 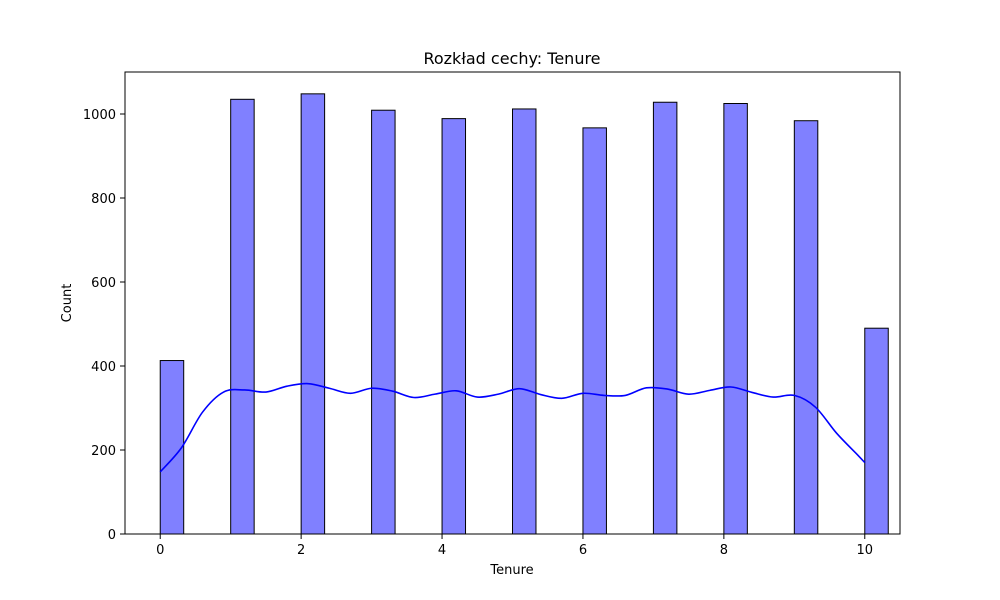 What do you see at coordinates (724, 550) in the screenshot?
I see `x-tick-label-8: 8` at bounding box center [724, 550].